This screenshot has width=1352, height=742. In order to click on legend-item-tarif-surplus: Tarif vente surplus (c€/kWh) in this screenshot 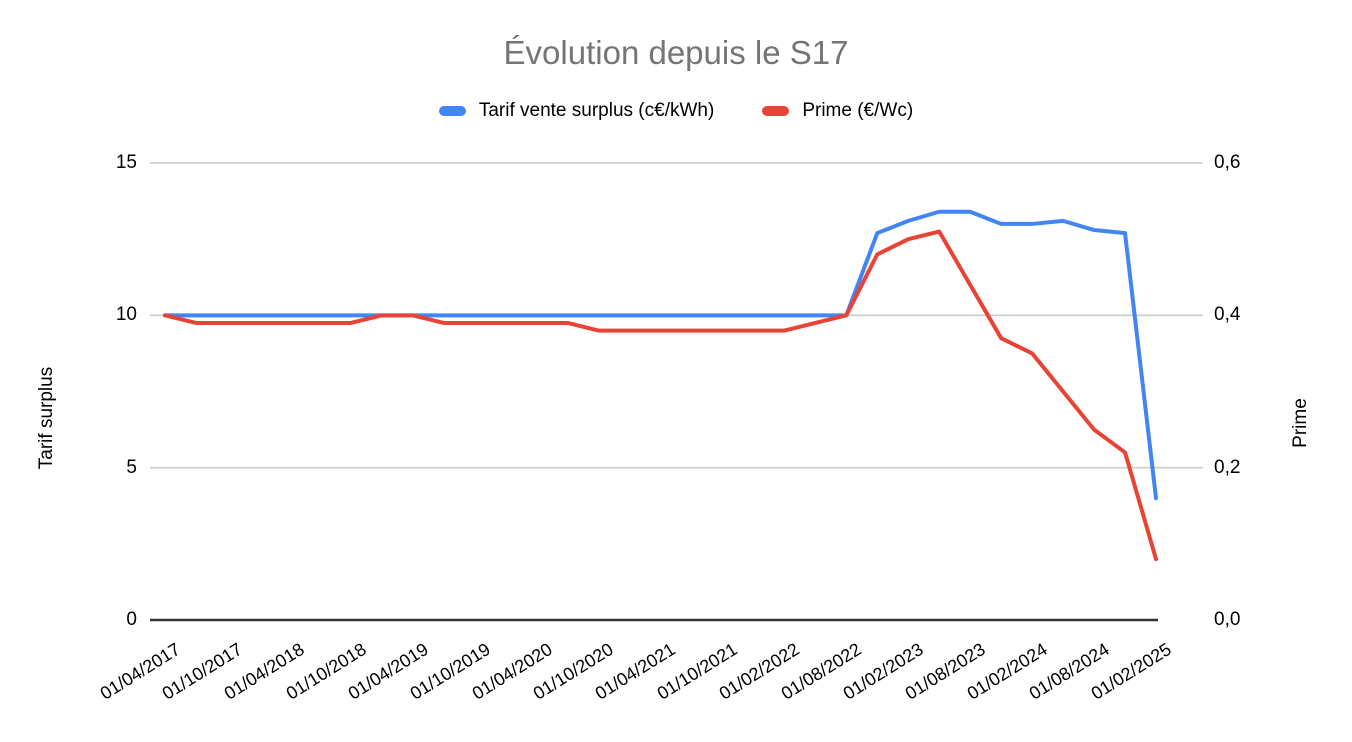, I will do `click(576, 111)`.